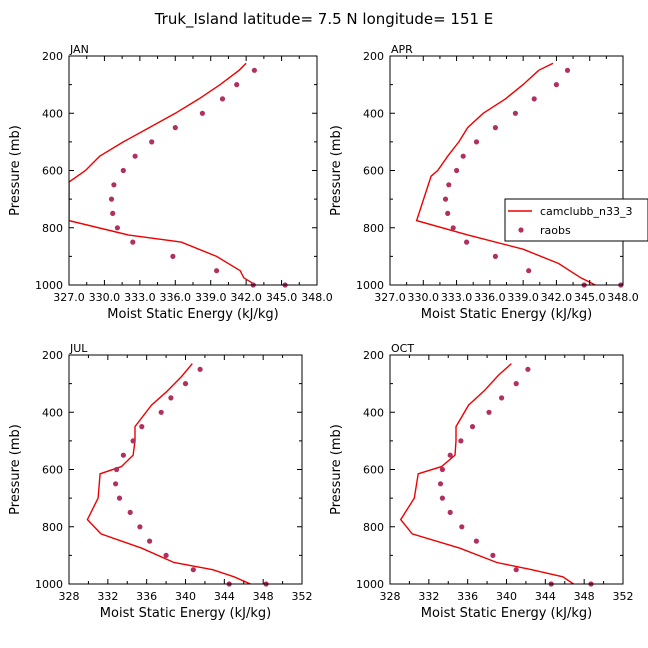 This screenshot has height=648, width=648. What do you see at coordinates (78, 348) in the screenshot?
I see `panel-label-jul: JUL` at bounding box center [78, 348].